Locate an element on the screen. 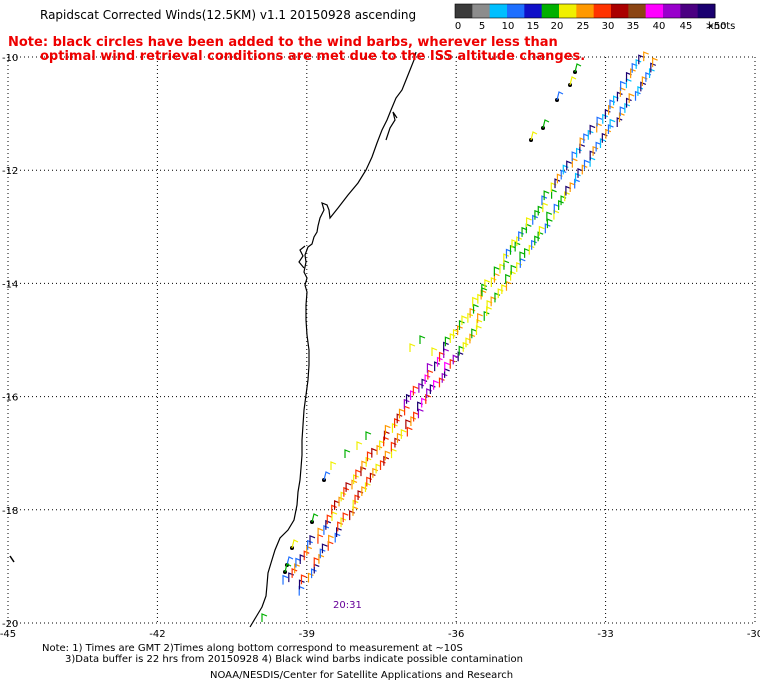 Image resolution: width=760 pixels, height=688 pixels. longitude-tick-label: -30 is located at coordinates (753, 634).